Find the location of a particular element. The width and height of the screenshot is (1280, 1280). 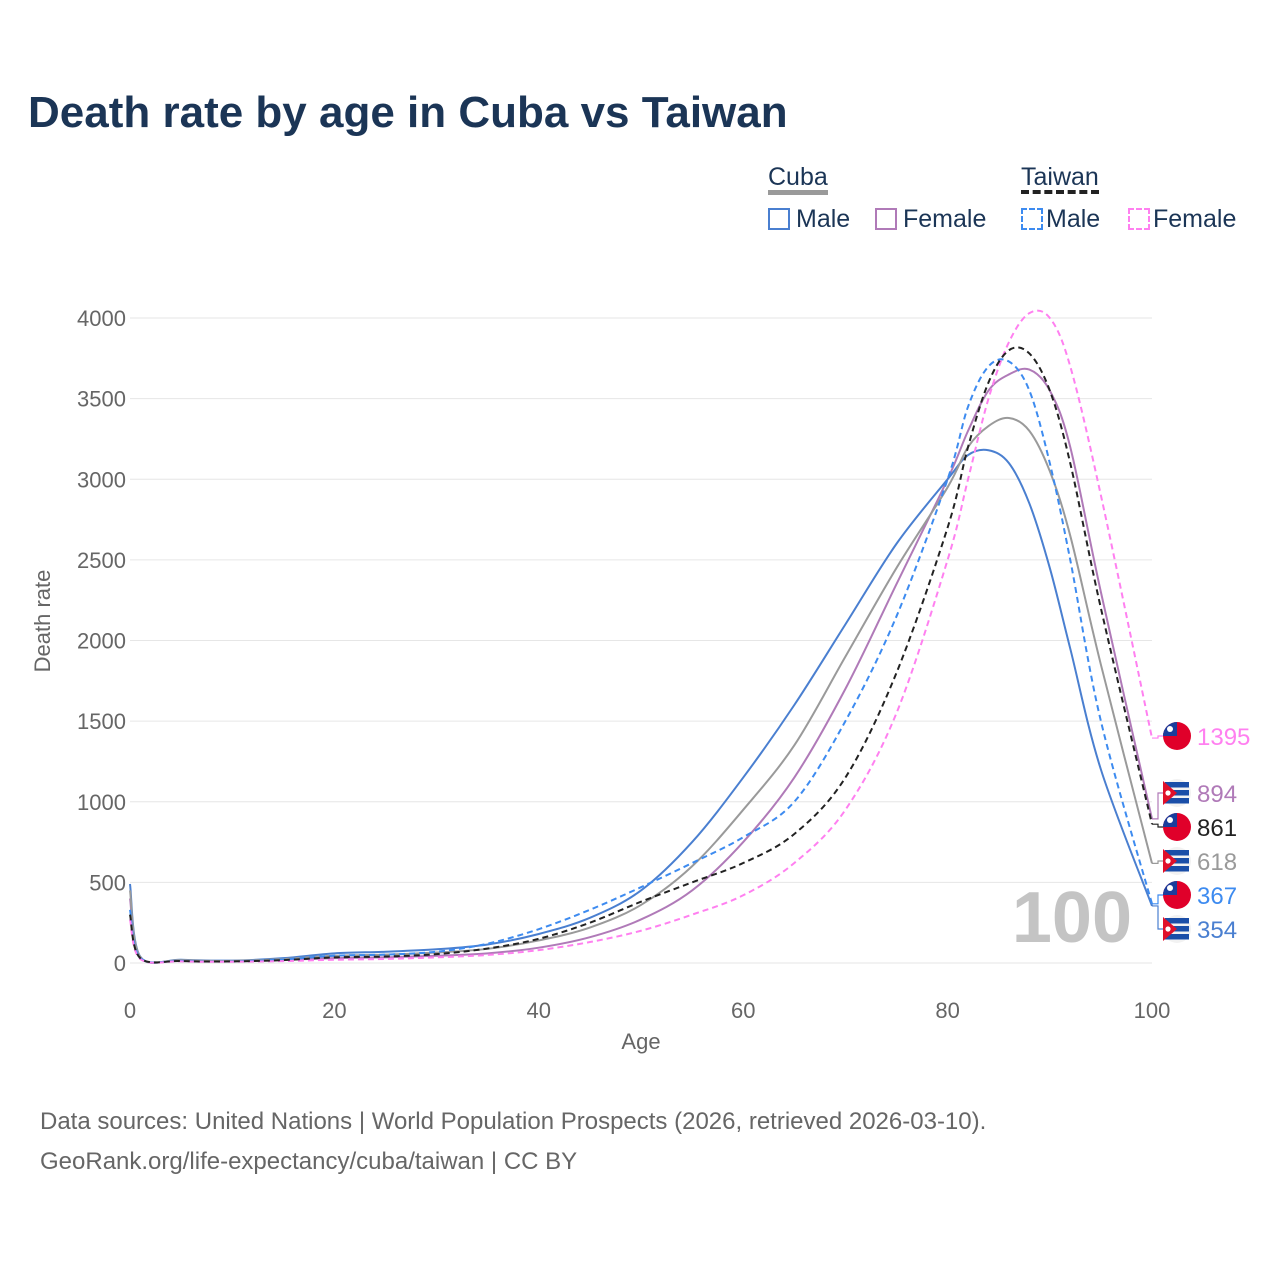

chart-title: Death rate by age in Cuba vs Taiwan is located at coordinates (408, 112).